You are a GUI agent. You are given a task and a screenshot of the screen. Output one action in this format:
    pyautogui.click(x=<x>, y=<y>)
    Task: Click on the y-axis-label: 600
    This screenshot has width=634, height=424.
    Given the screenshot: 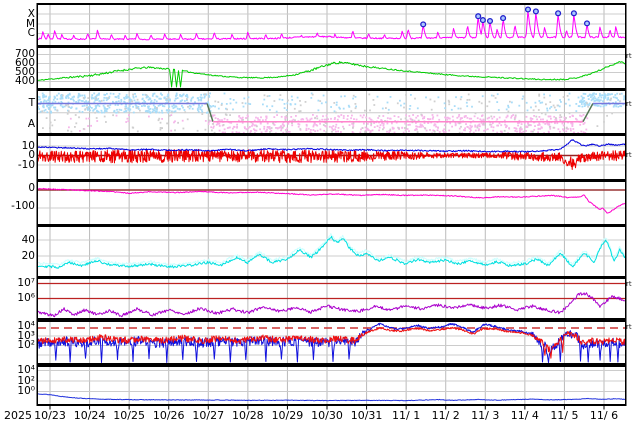 What is the action you would take?
    pyautogui.click(x=24, y=63)
    